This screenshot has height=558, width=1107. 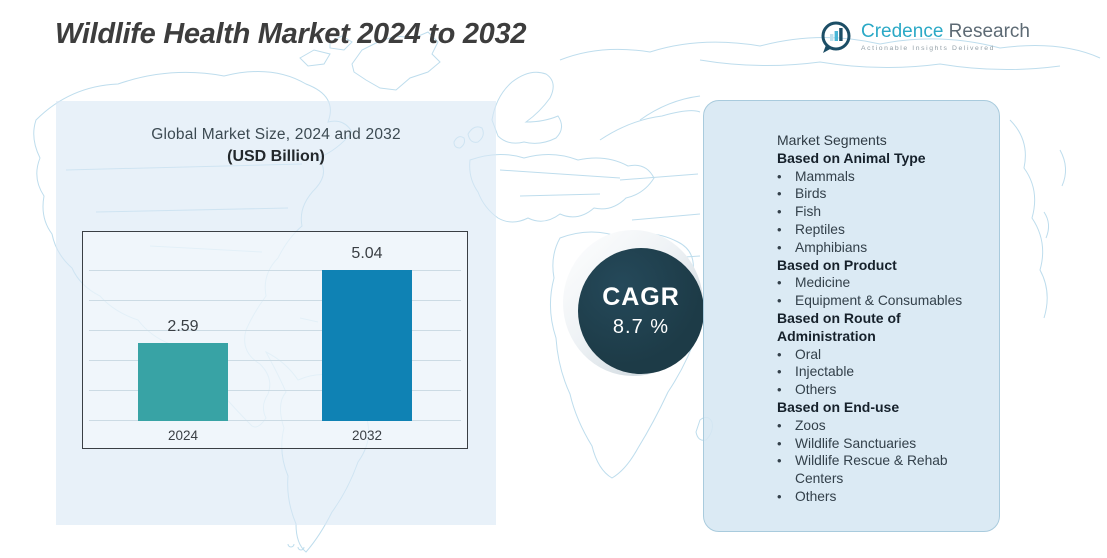 I want to click on cagr-label: CAGR, so click(x=641, y=297).